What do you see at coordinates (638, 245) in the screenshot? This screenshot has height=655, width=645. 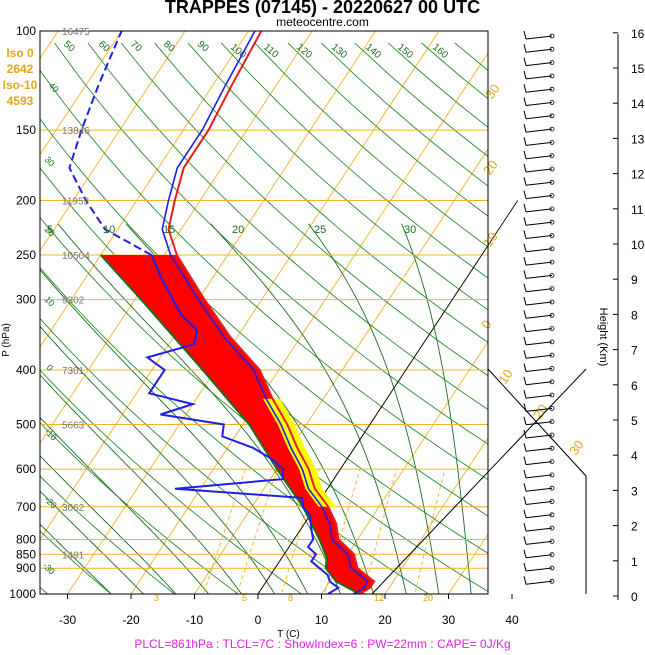 I see `height-tick-label: 10` at bounding box center [638, 245].